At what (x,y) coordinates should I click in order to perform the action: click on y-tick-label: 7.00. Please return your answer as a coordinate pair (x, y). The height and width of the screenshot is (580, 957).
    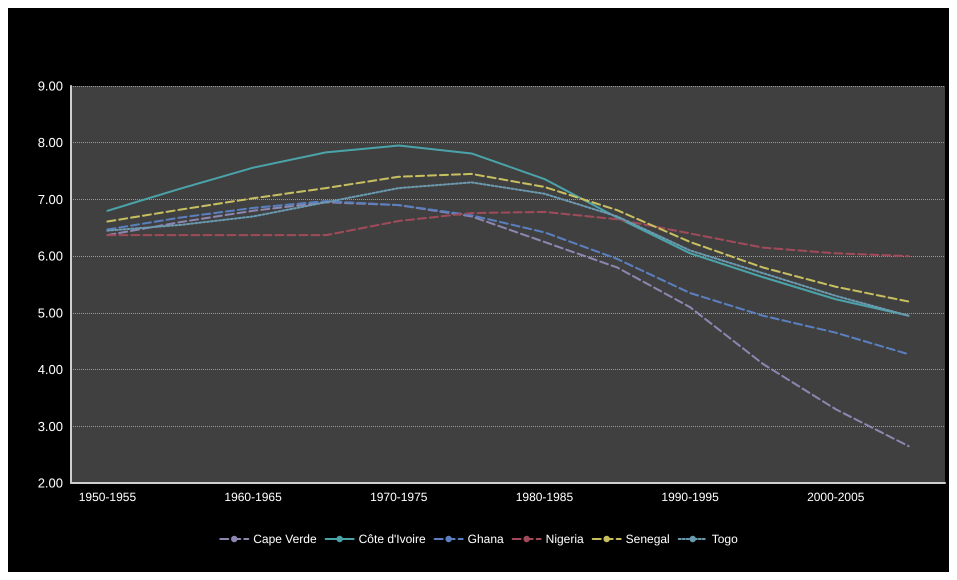
    Looking at the image, I should click on (50, 199).